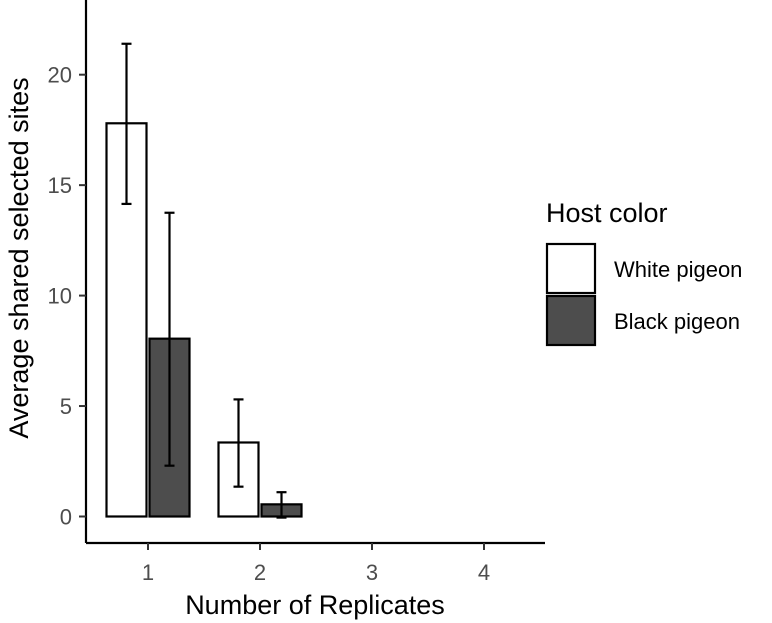 This screenshot has width=772, height=623. Describe the element at coordinates (19, 257) in the screenshot. I see `y-axis-title: Average shared selected sites` at that location.